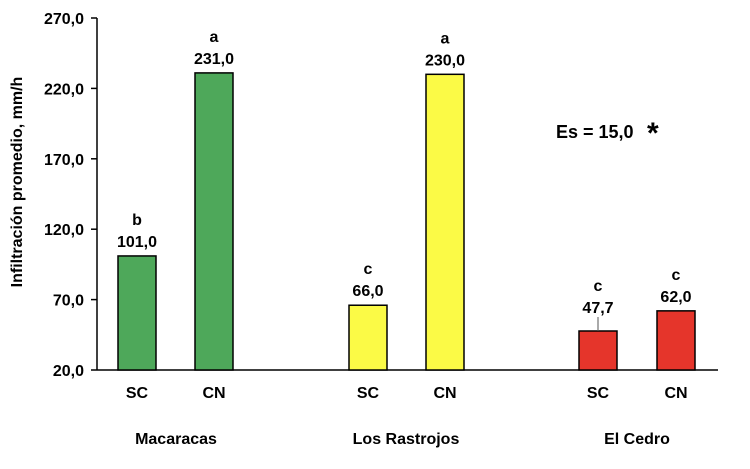 The width and height of the screenshot is (750, 469). What do you see at coordinates (214, 59) in the screenshot?
I see `bar-value-label: 231,0` at bounding box center [214, 59].